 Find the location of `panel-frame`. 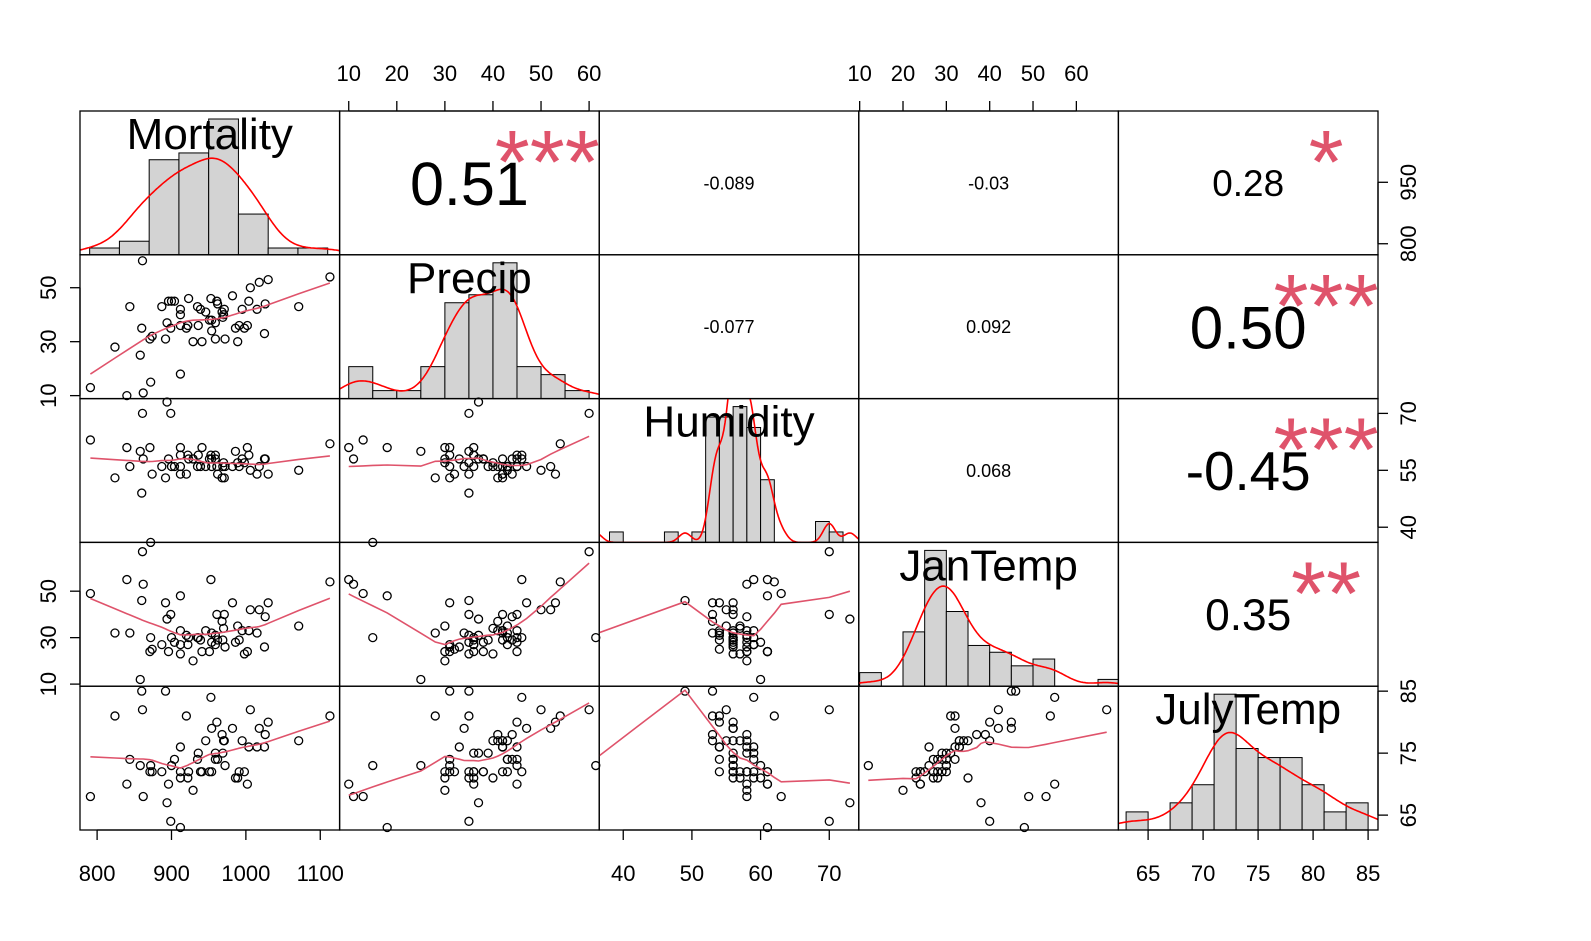

panel-frame is located at coordinates (989, 758).